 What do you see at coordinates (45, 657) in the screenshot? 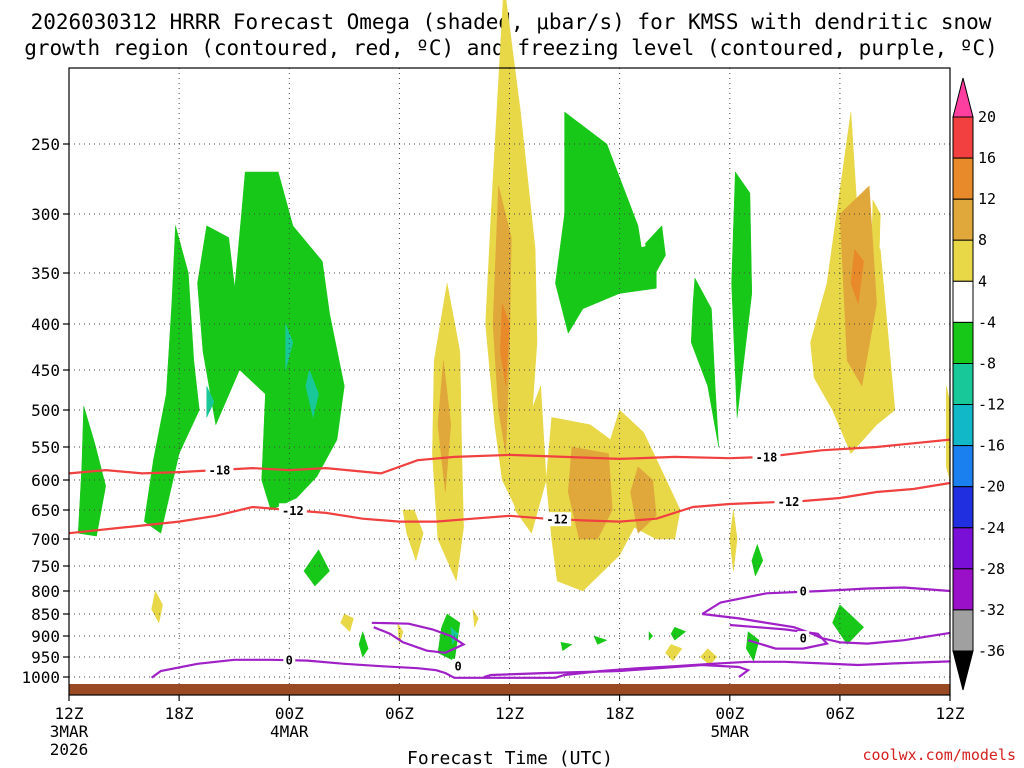
I see `y-tick-label-950: 950` at bounding box center [45, 657].